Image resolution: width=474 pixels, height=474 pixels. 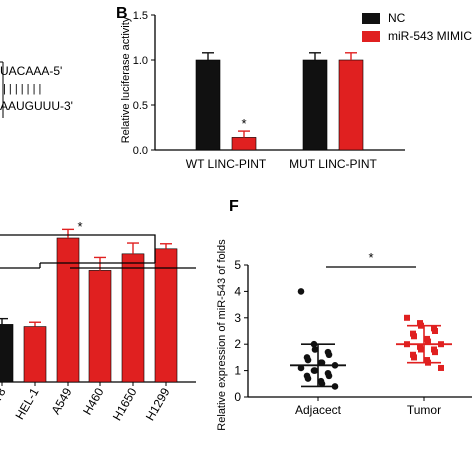 I want to click on y-tick-label: 0.5, so click(x=140, y=106).